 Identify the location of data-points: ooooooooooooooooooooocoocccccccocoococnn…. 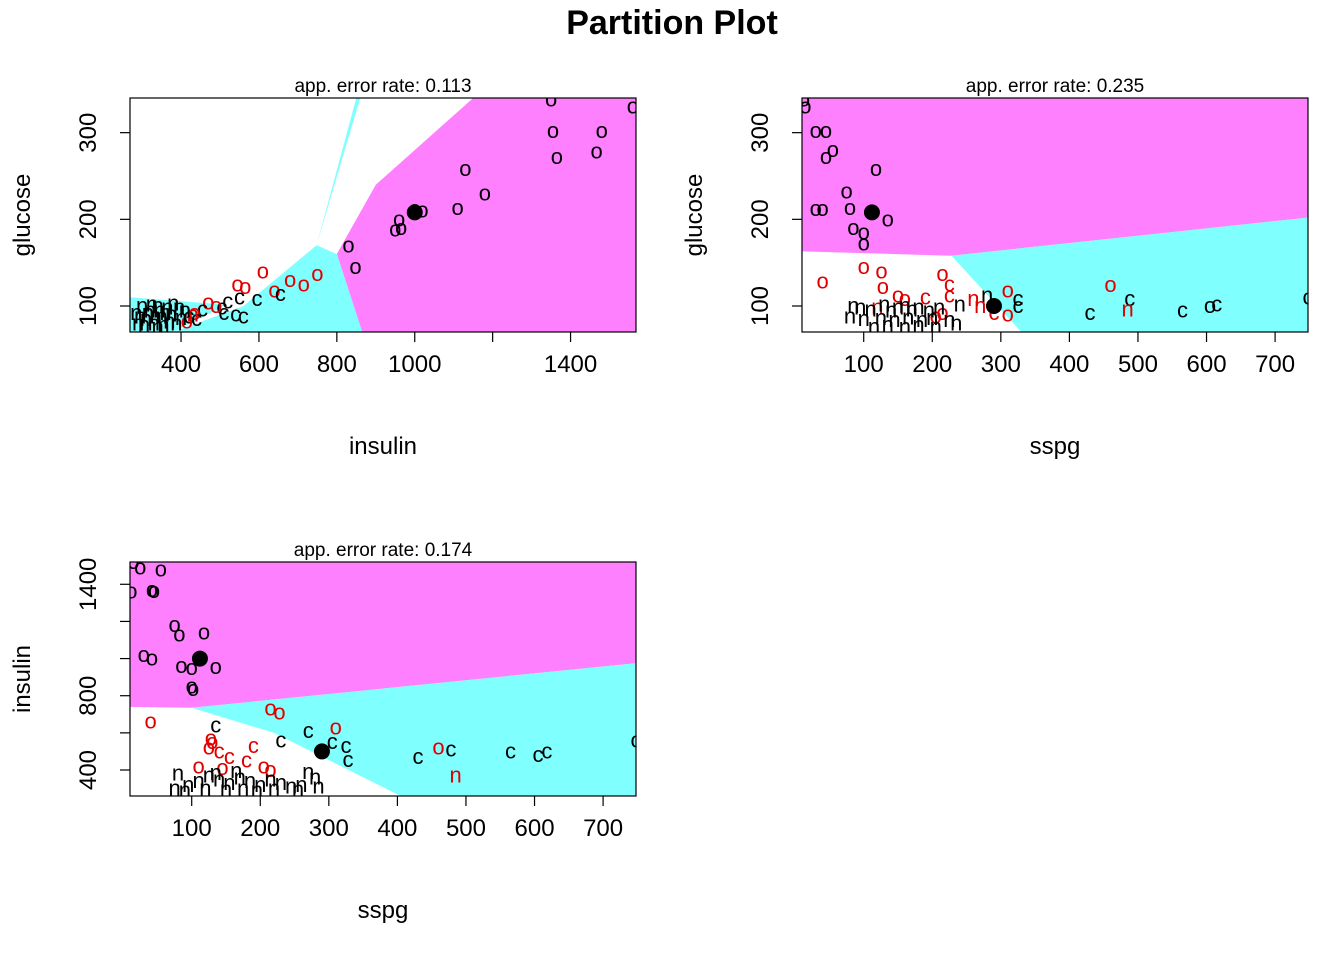
(383, 218).